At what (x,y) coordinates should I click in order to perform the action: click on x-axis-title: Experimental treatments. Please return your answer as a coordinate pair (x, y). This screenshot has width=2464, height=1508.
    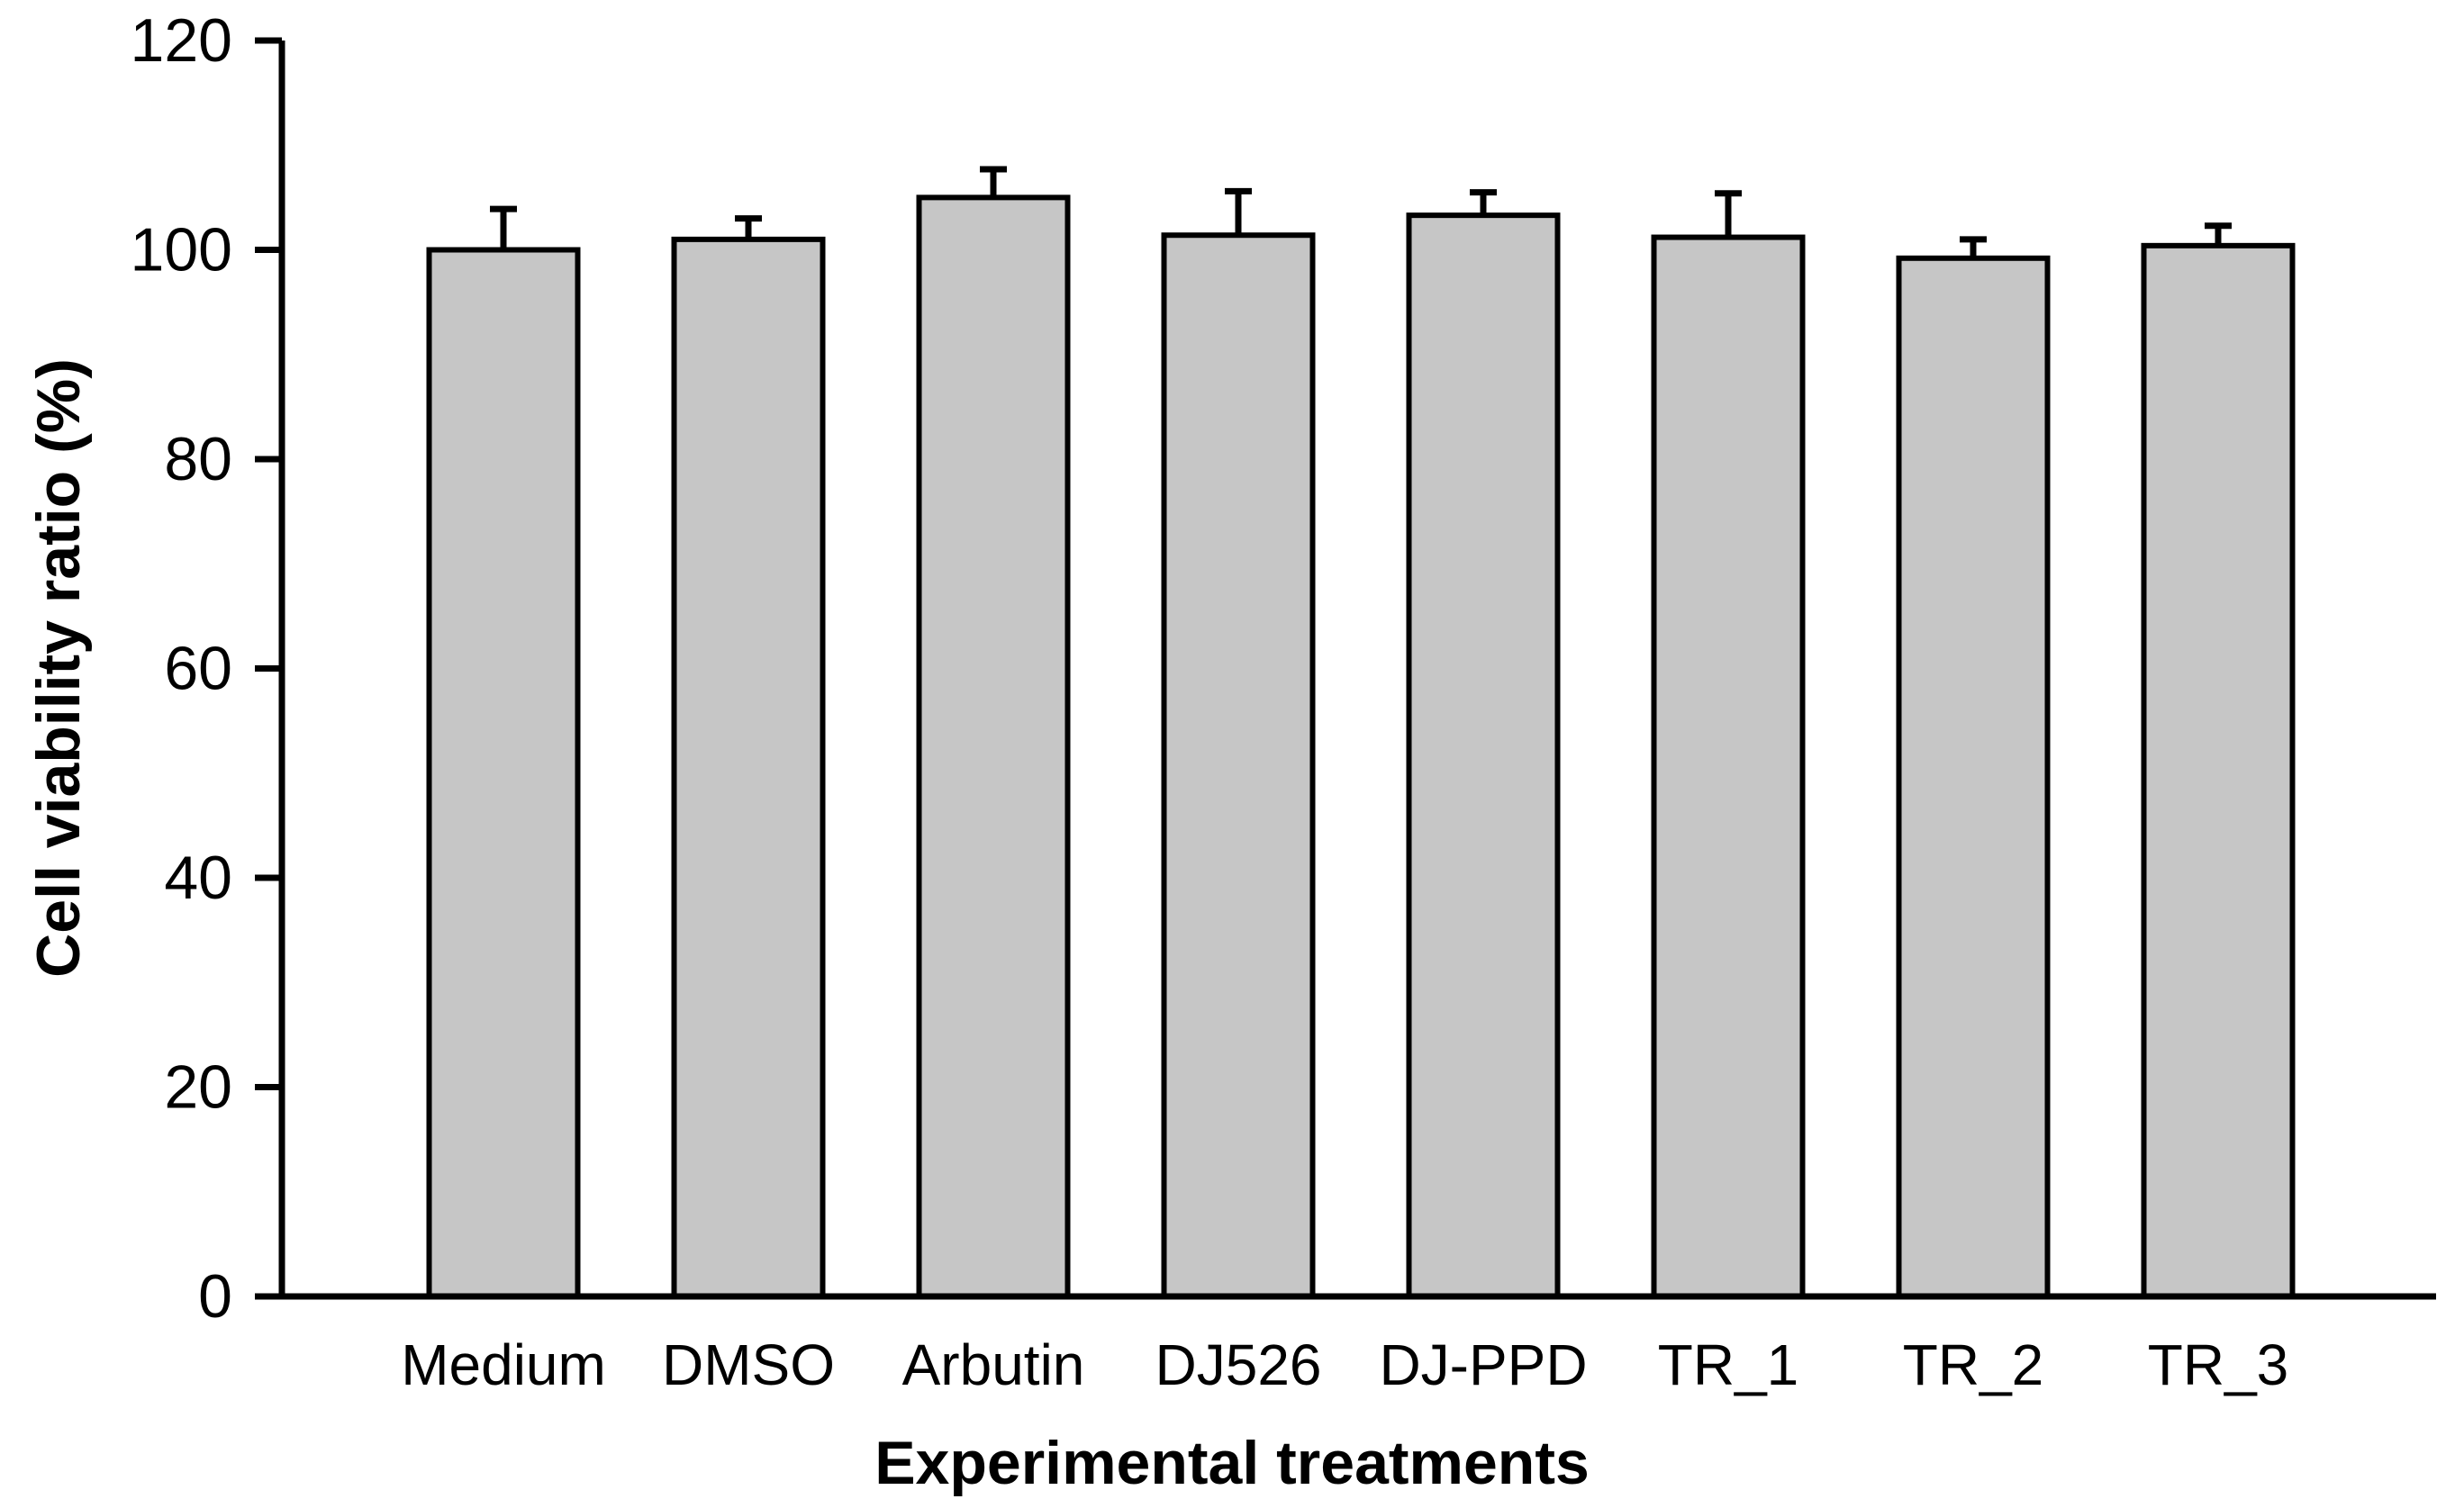
    Looking at the image, I should click on (1232, 1463).